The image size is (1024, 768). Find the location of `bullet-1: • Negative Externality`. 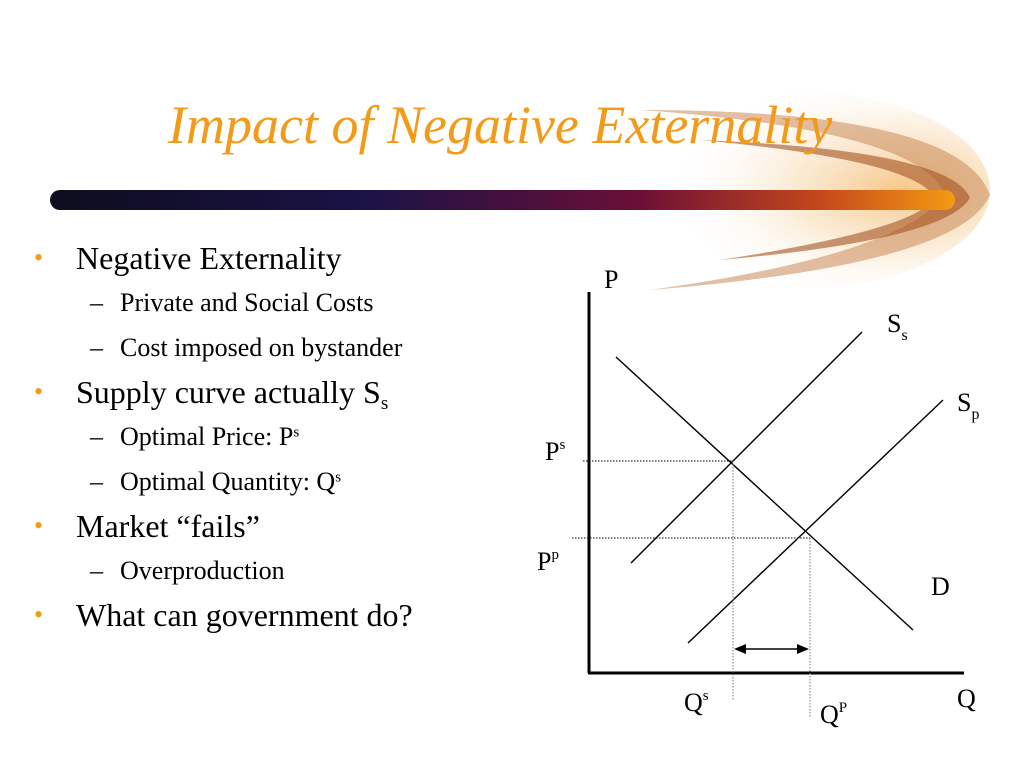

bullet-1: • Negative Externality is located at coordinates (284, 258).